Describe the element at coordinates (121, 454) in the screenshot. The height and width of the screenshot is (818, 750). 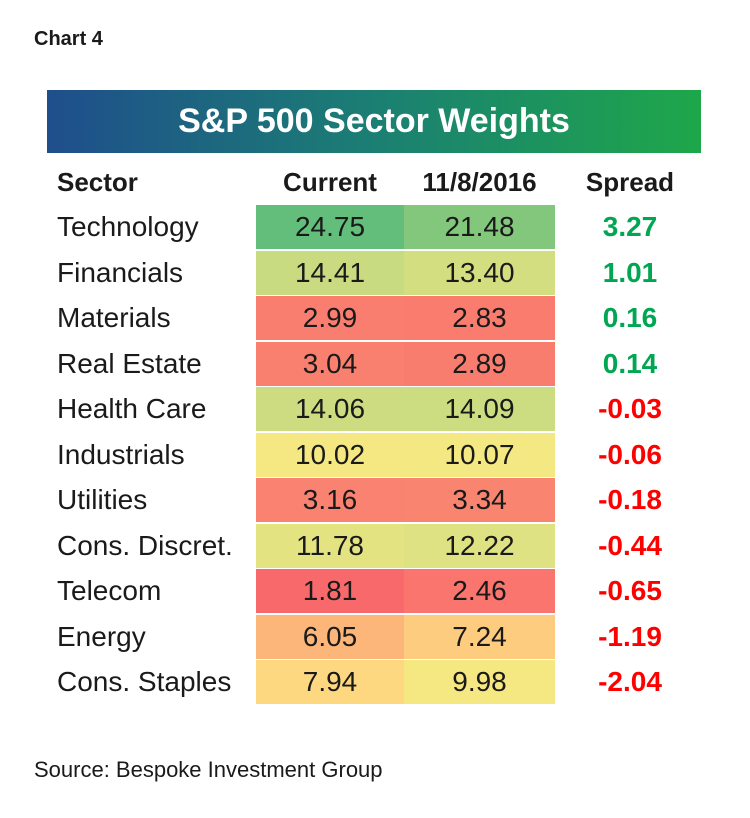
I see `sector-name: Industrials` at that location.